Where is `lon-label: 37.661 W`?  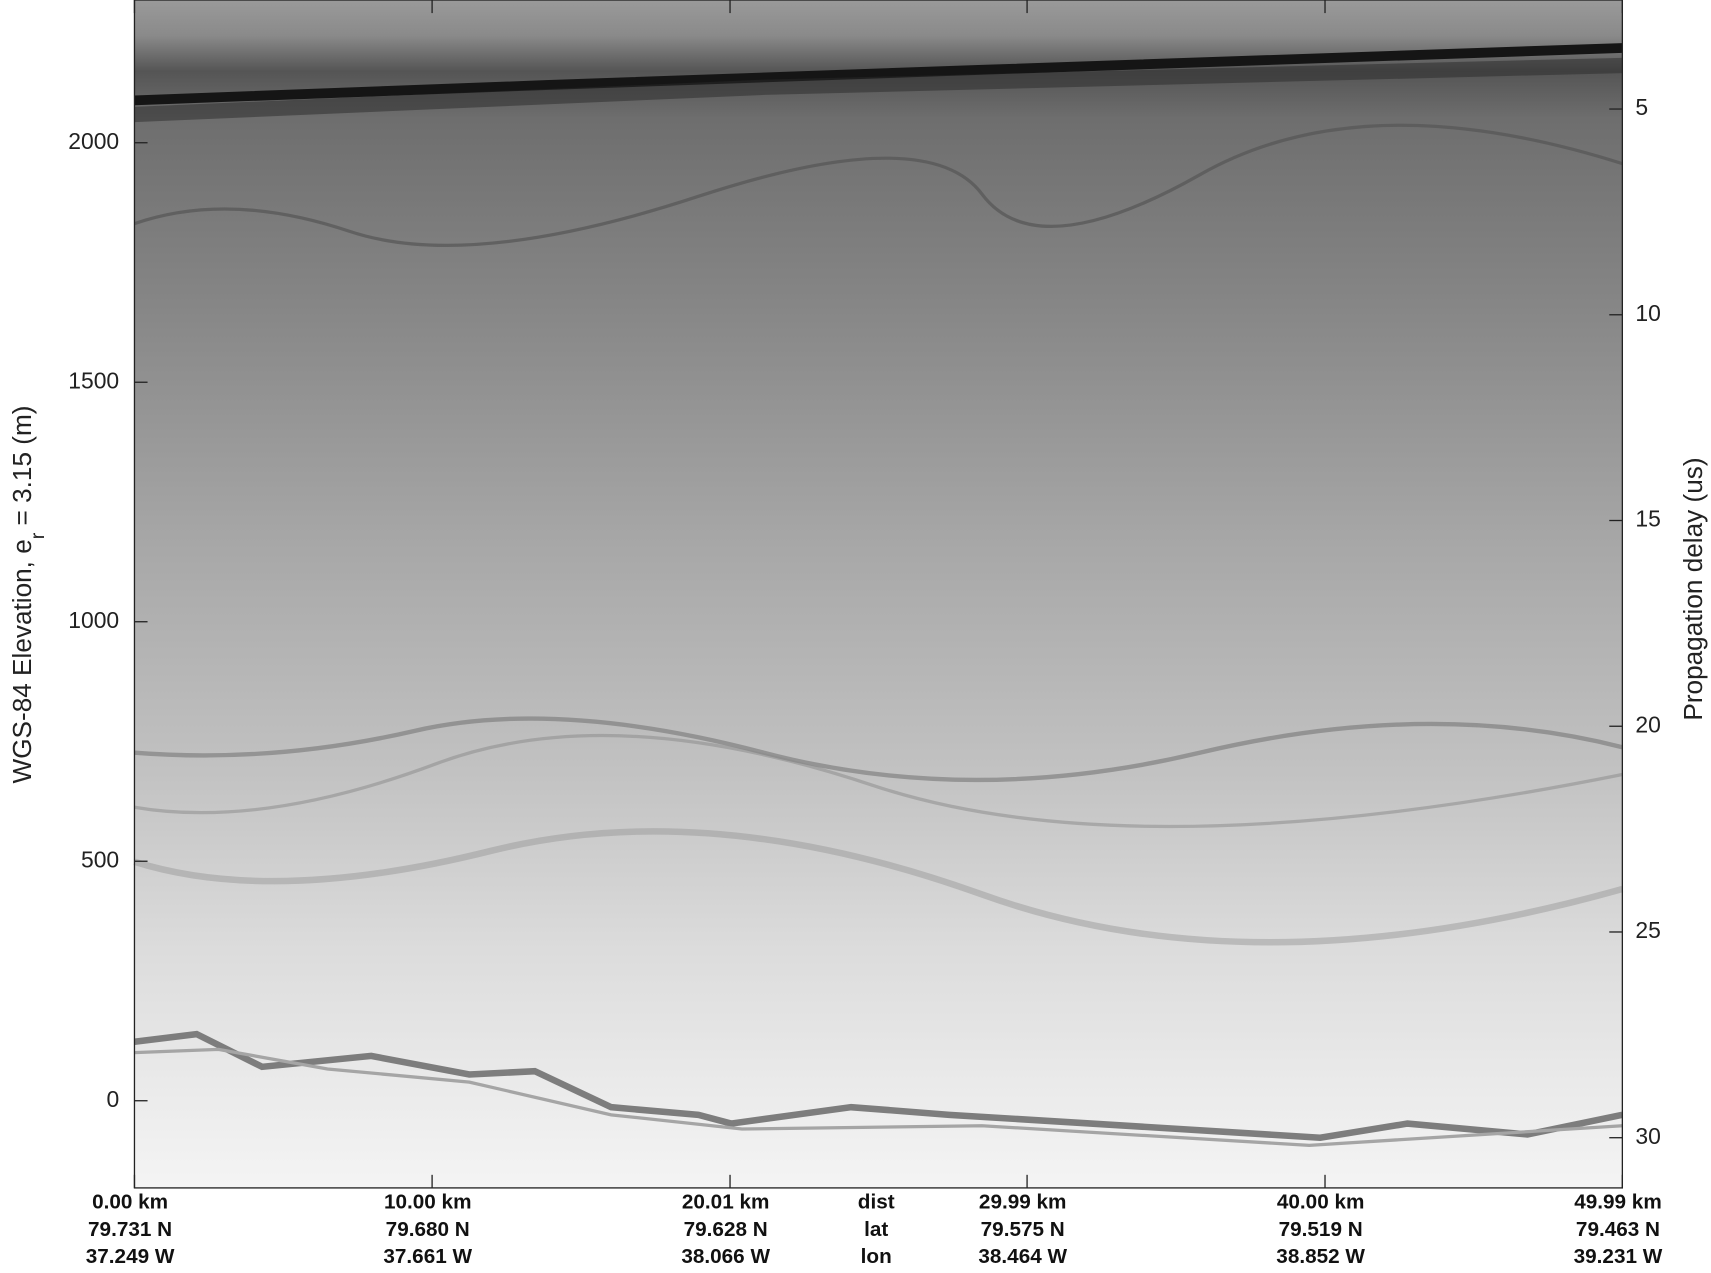 lon-label: 37.661 W is located at coordinates (427, 1256).